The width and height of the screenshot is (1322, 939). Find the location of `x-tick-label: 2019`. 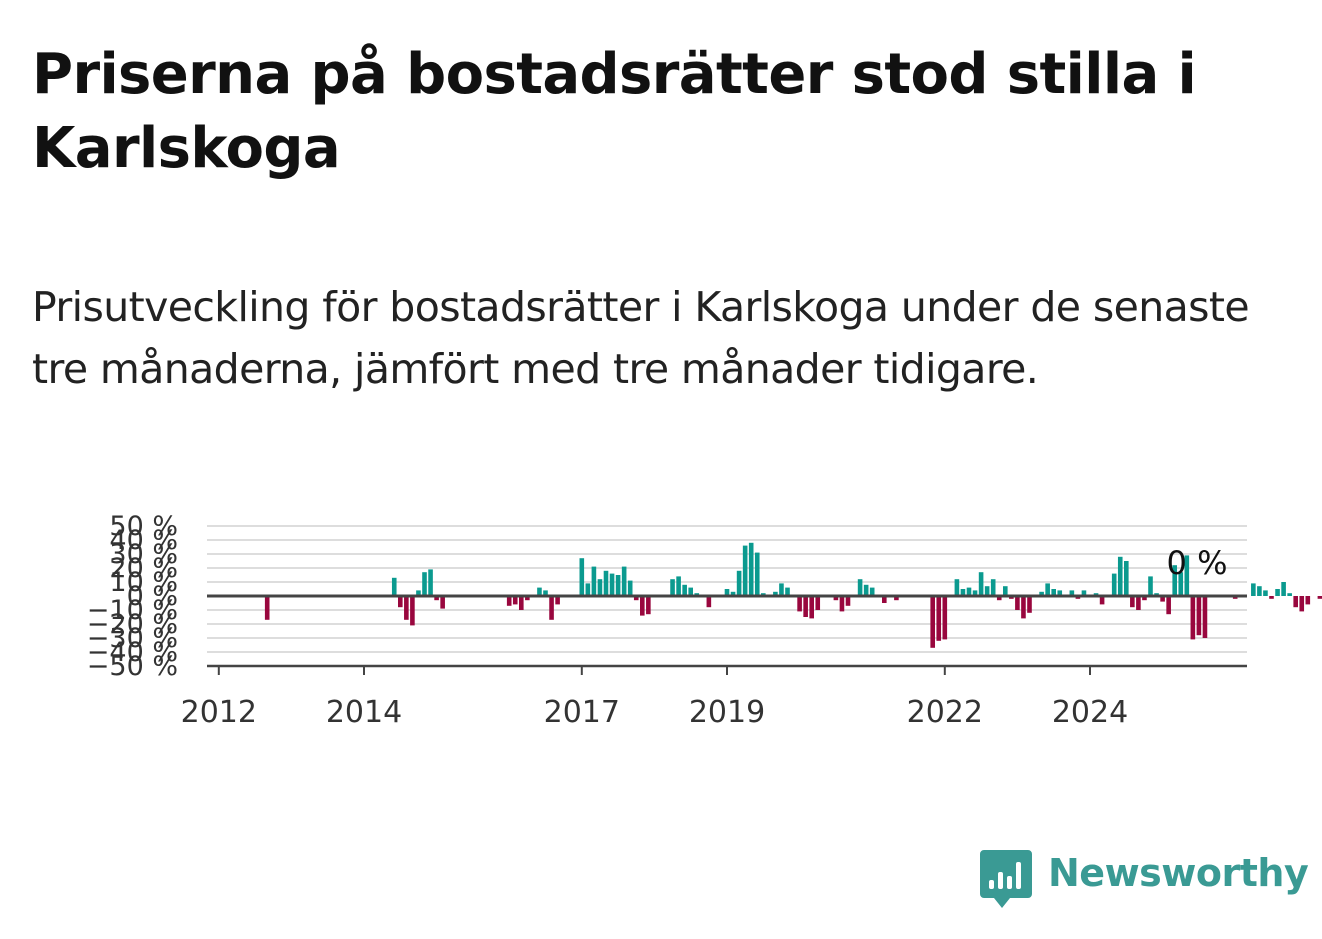

x-tick-label: 2019 is located at coordinates (727, 712).